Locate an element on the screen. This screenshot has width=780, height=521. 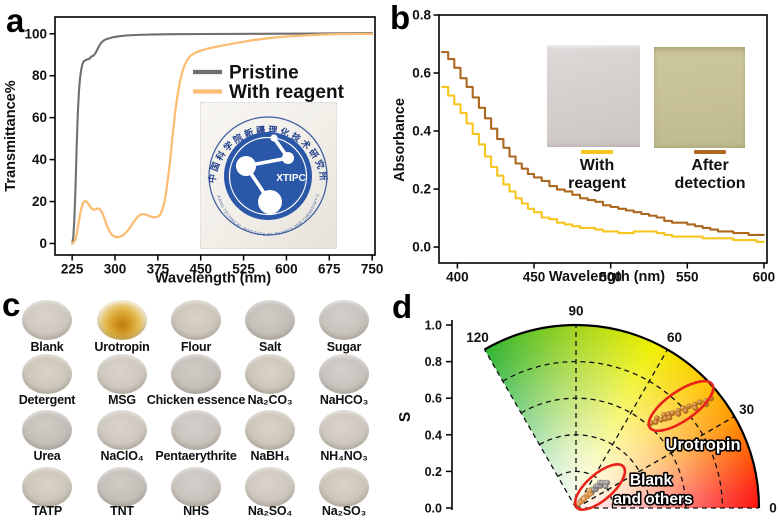
sample-photo-chicken-essence is located at coordinates (196, 374).